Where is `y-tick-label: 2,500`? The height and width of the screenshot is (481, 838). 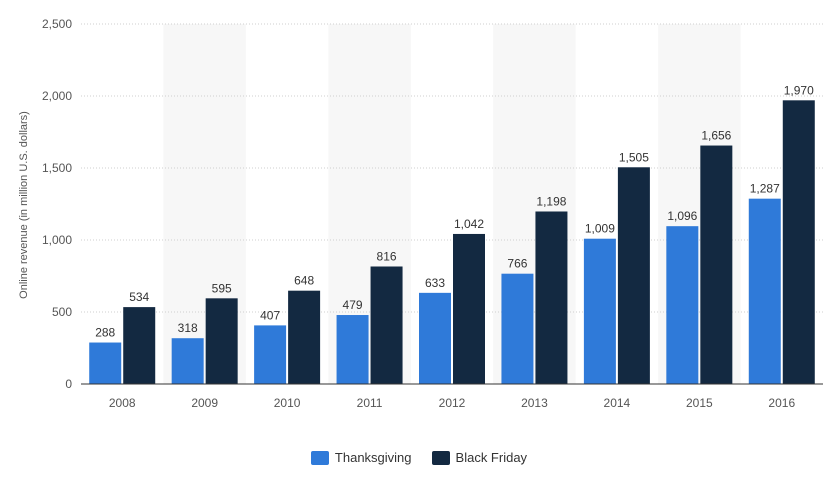 y-tick-label: 2,500 is located at coordinates (57, 24).